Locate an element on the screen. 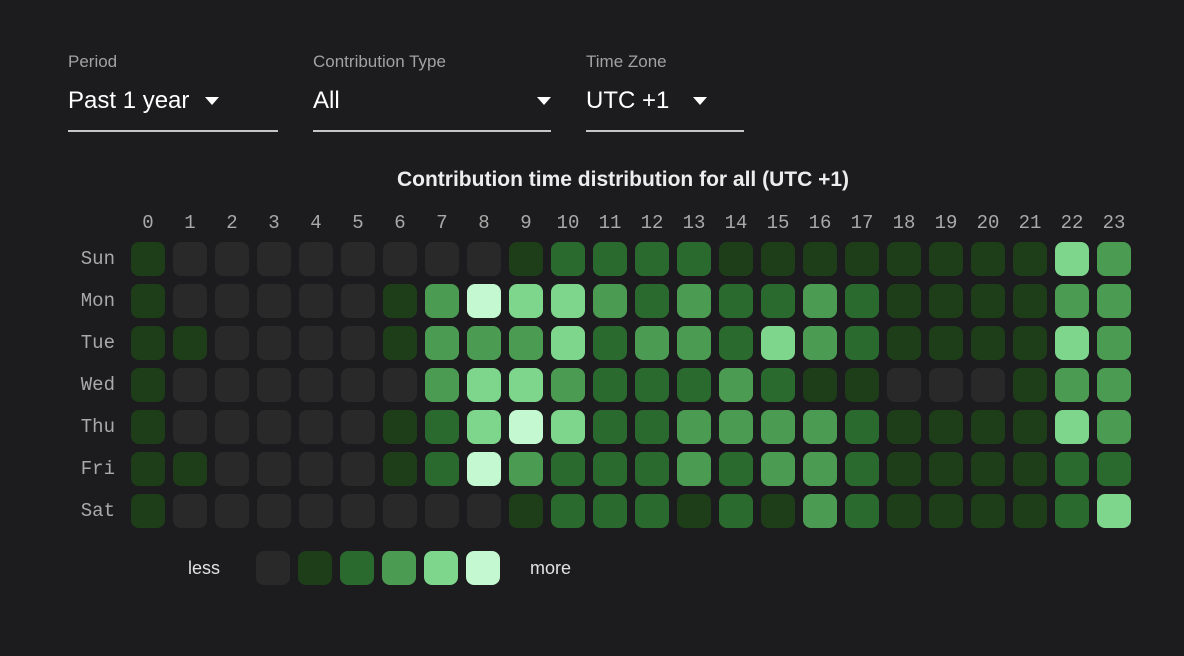 This screenshot has width=1184, height=656. time-zone-dropdown: UTC +1 is located at coordinates (665, 109).